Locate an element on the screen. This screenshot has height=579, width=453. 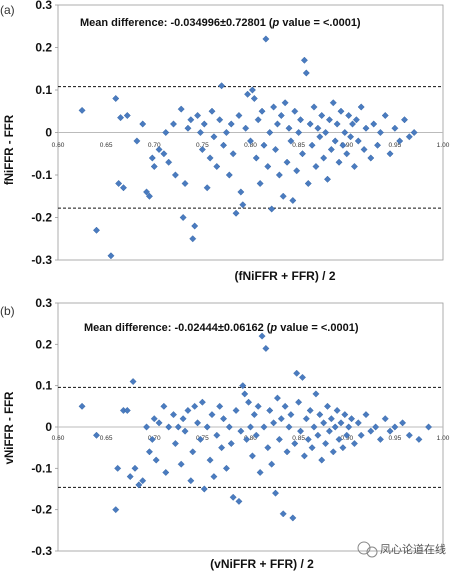
x-tick-label: 0.75 is located at coordinates (202, 145).